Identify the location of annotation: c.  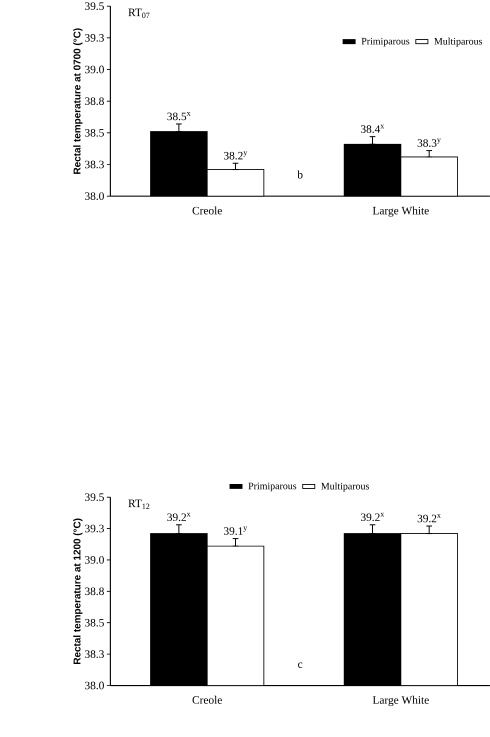
(300, 665).